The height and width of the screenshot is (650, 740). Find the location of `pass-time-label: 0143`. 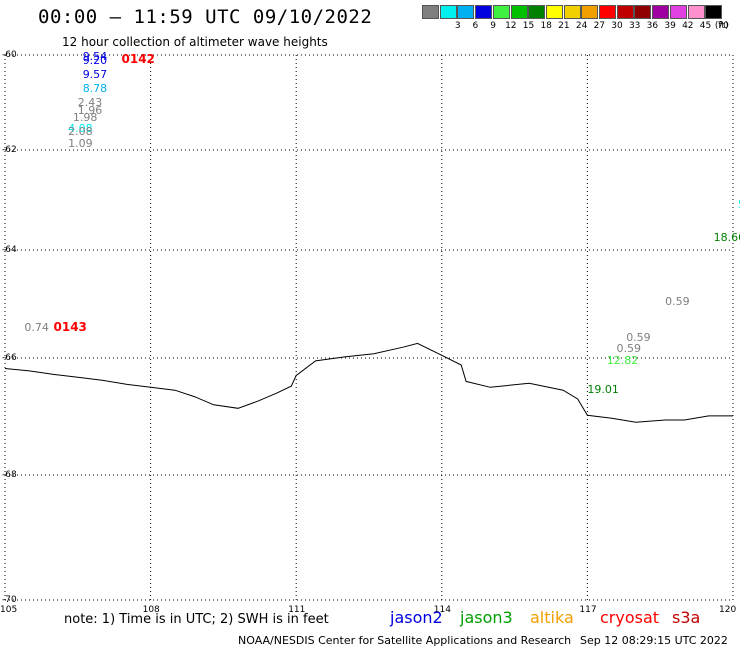

pass-time-label: 0143 is located at coordinates (70, 326).